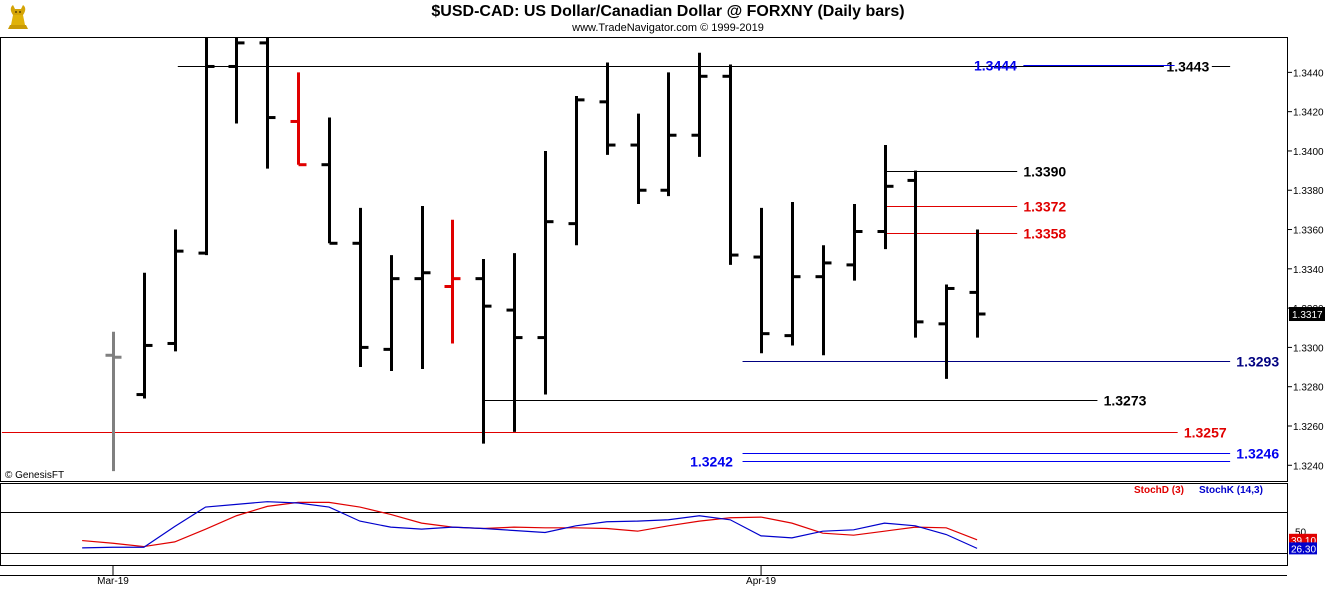  Describe the element at coordinates (1125, 401) in the screenshot. I see `level-label: 1.3273` at that location.